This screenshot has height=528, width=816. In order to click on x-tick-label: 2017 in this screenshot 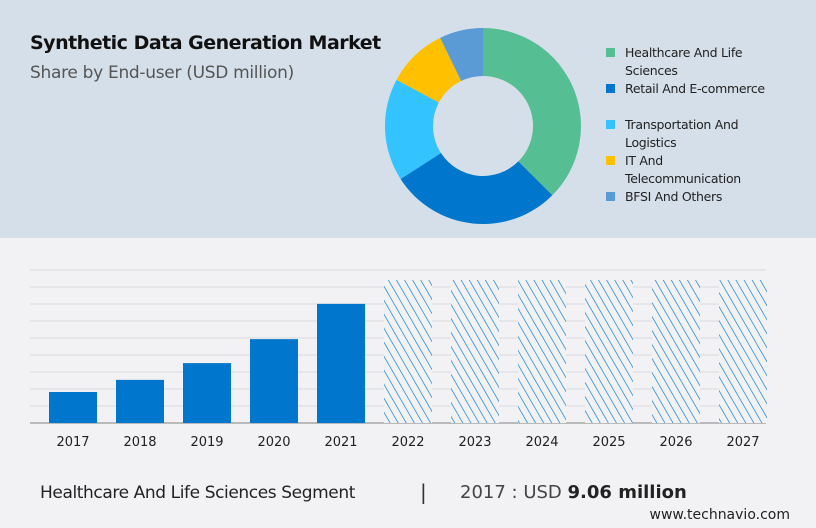, I will do `click(72, 442)`.